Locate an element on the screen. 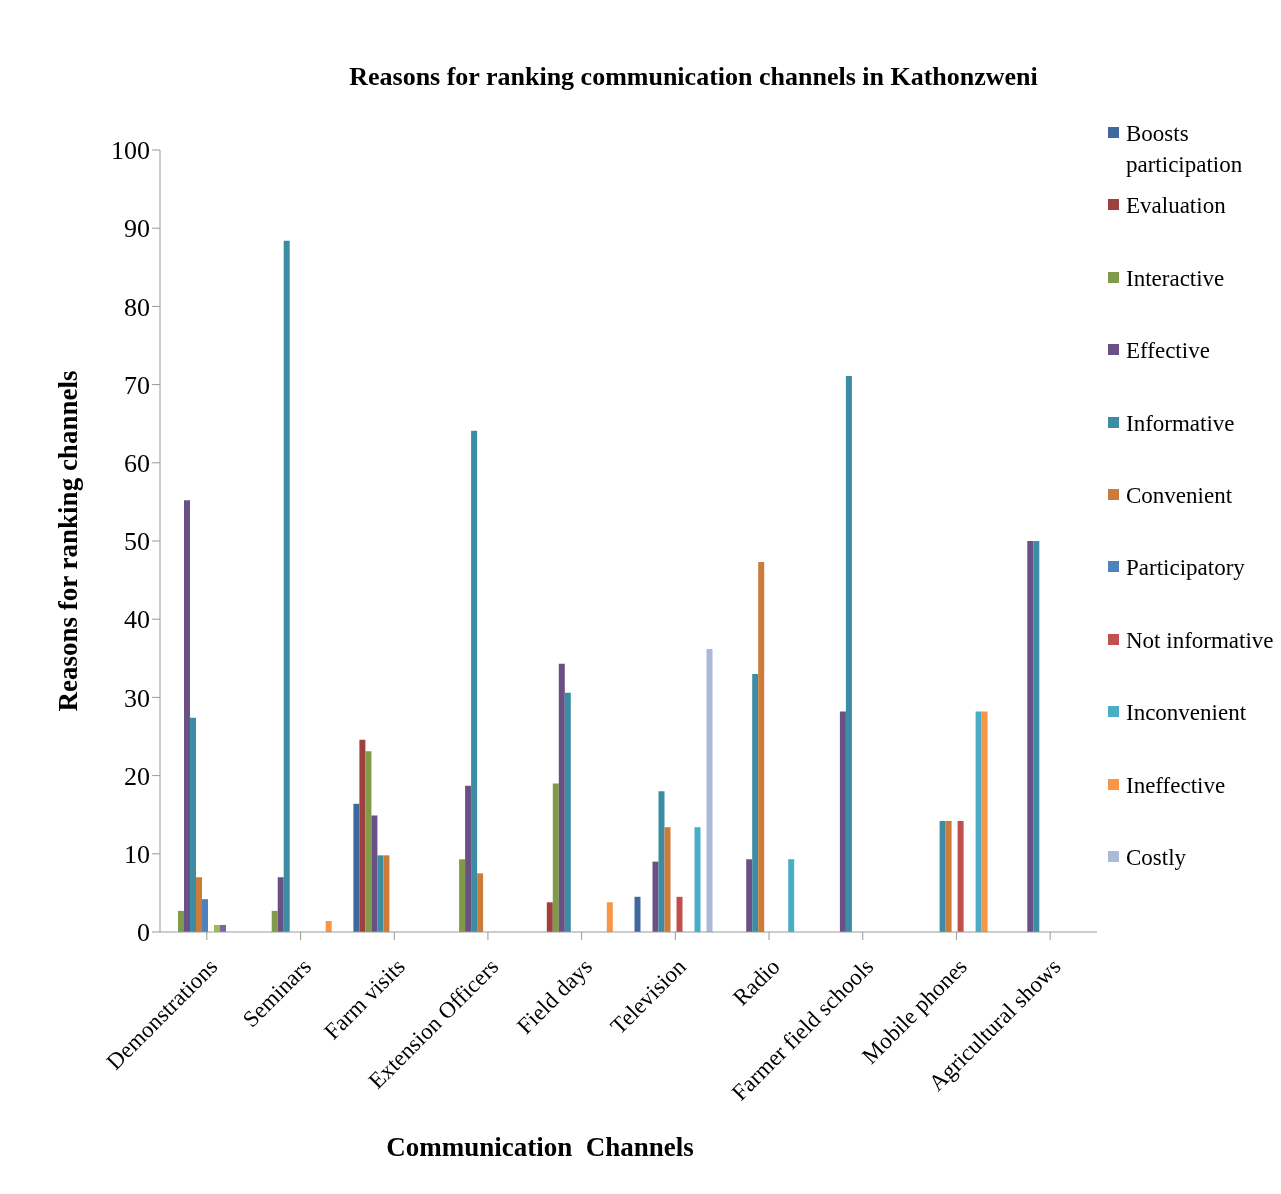 The image size is (1281, 1194). x-tick-label: Farm visits is located at coordinates (364, 999).